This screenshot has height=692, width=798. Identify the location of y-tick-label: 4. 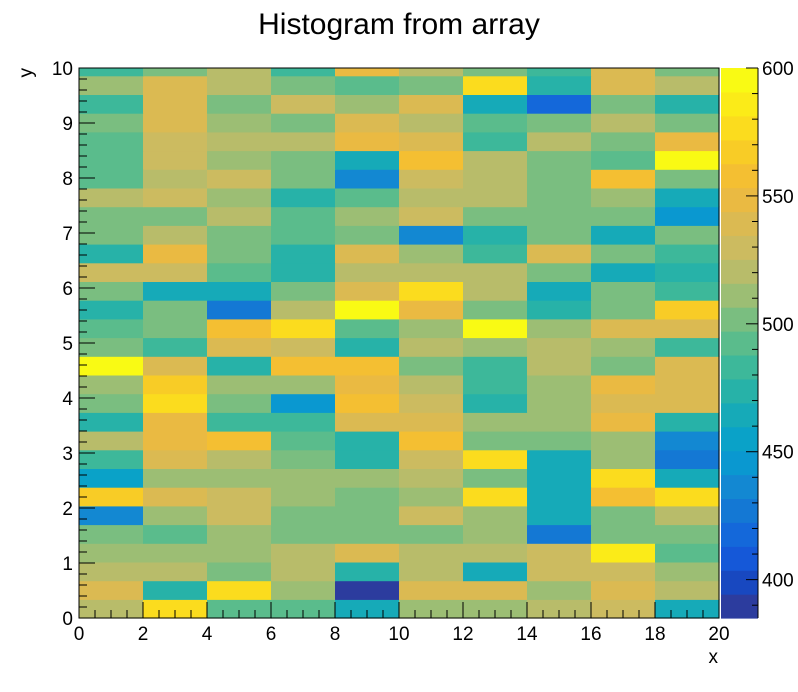
(67, 399).